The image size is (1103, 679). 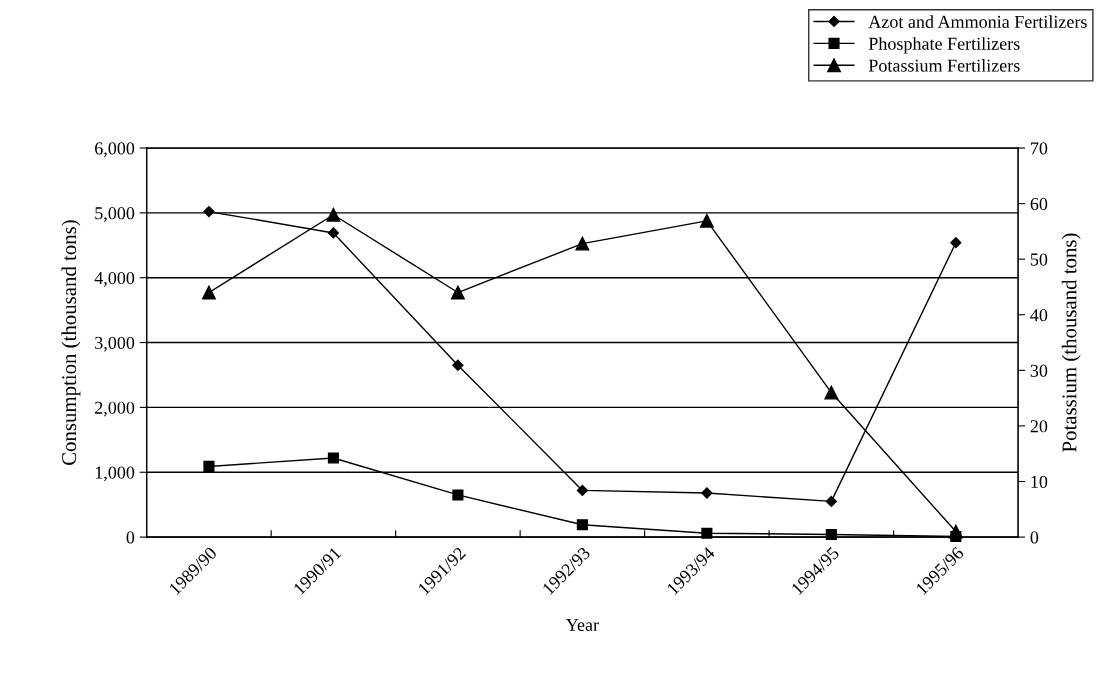 What do you see at coordinates (1039, 259) in the screenshot?
I see `y2-tick-label: 50` at bounding box center [1039, 259].